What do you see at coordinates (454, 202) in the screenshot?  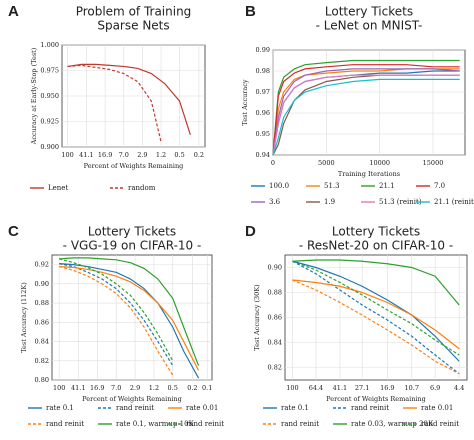 I see `legend-label: 21.1 (reinit)` at bounding box center [454, 202].